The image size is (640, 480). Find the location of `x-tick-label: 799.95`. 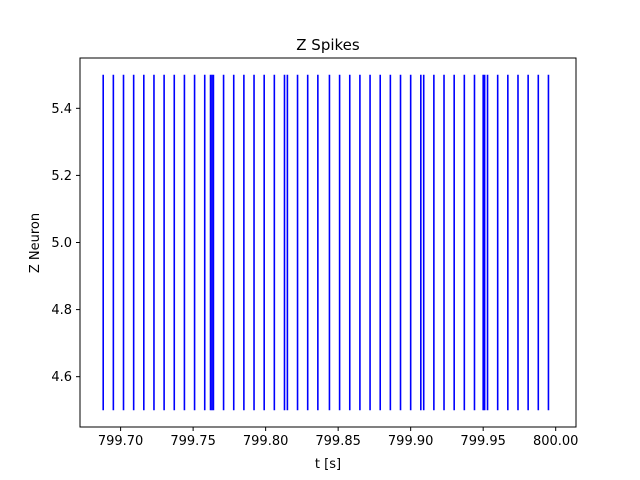

x-tick-label: 799.95 is located at coordinates (483, 441).